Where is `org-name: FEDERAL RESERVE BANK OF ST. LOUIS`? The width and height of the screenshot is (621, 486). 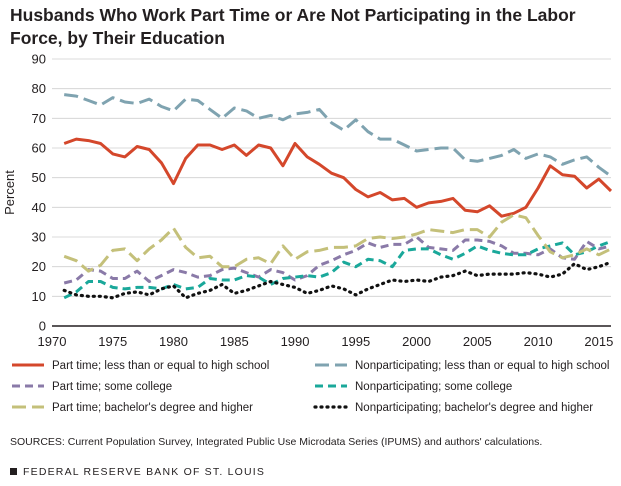
org-name: FEDERAL RESERVE BANK OF ST. LOUIS is located at coordinates (144, 472).